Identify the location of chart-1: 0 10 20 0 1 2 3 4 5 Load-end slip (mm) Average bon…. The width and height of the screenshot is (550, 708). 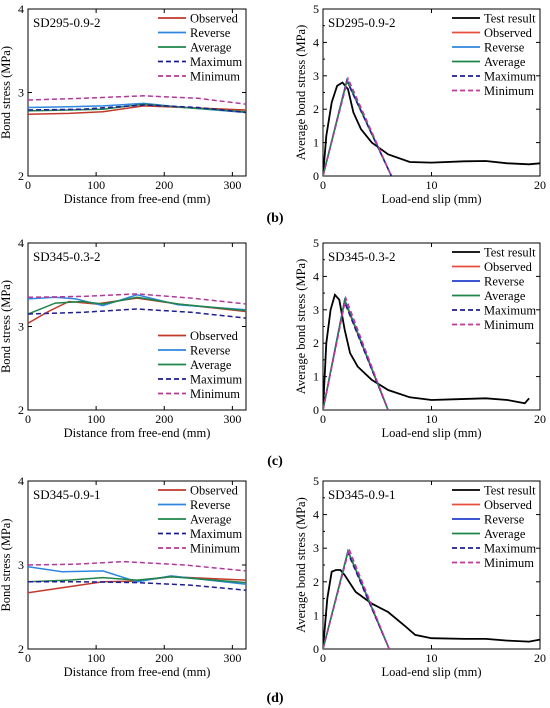
(420, 104).